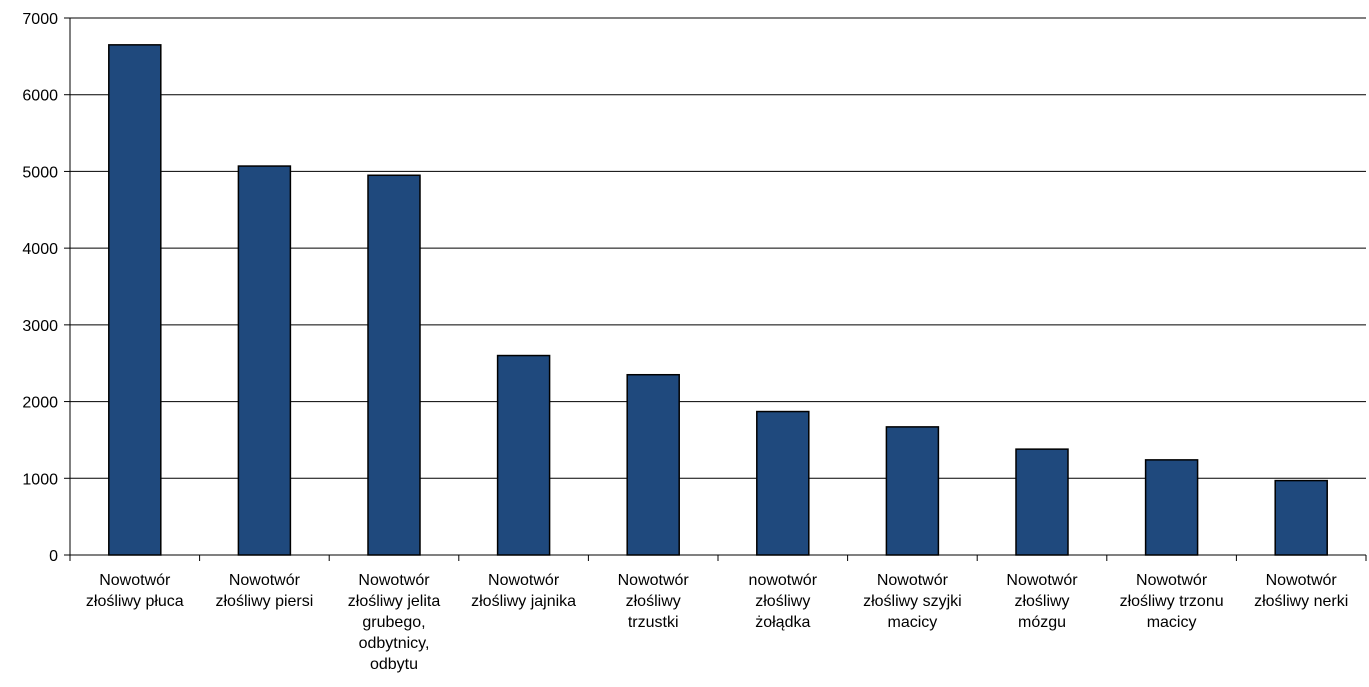 This screenshot has height=687, width=1369. I want to click on x-tick-label: Nowotwór złośliwy szyjki macicy, so click(912, 601).